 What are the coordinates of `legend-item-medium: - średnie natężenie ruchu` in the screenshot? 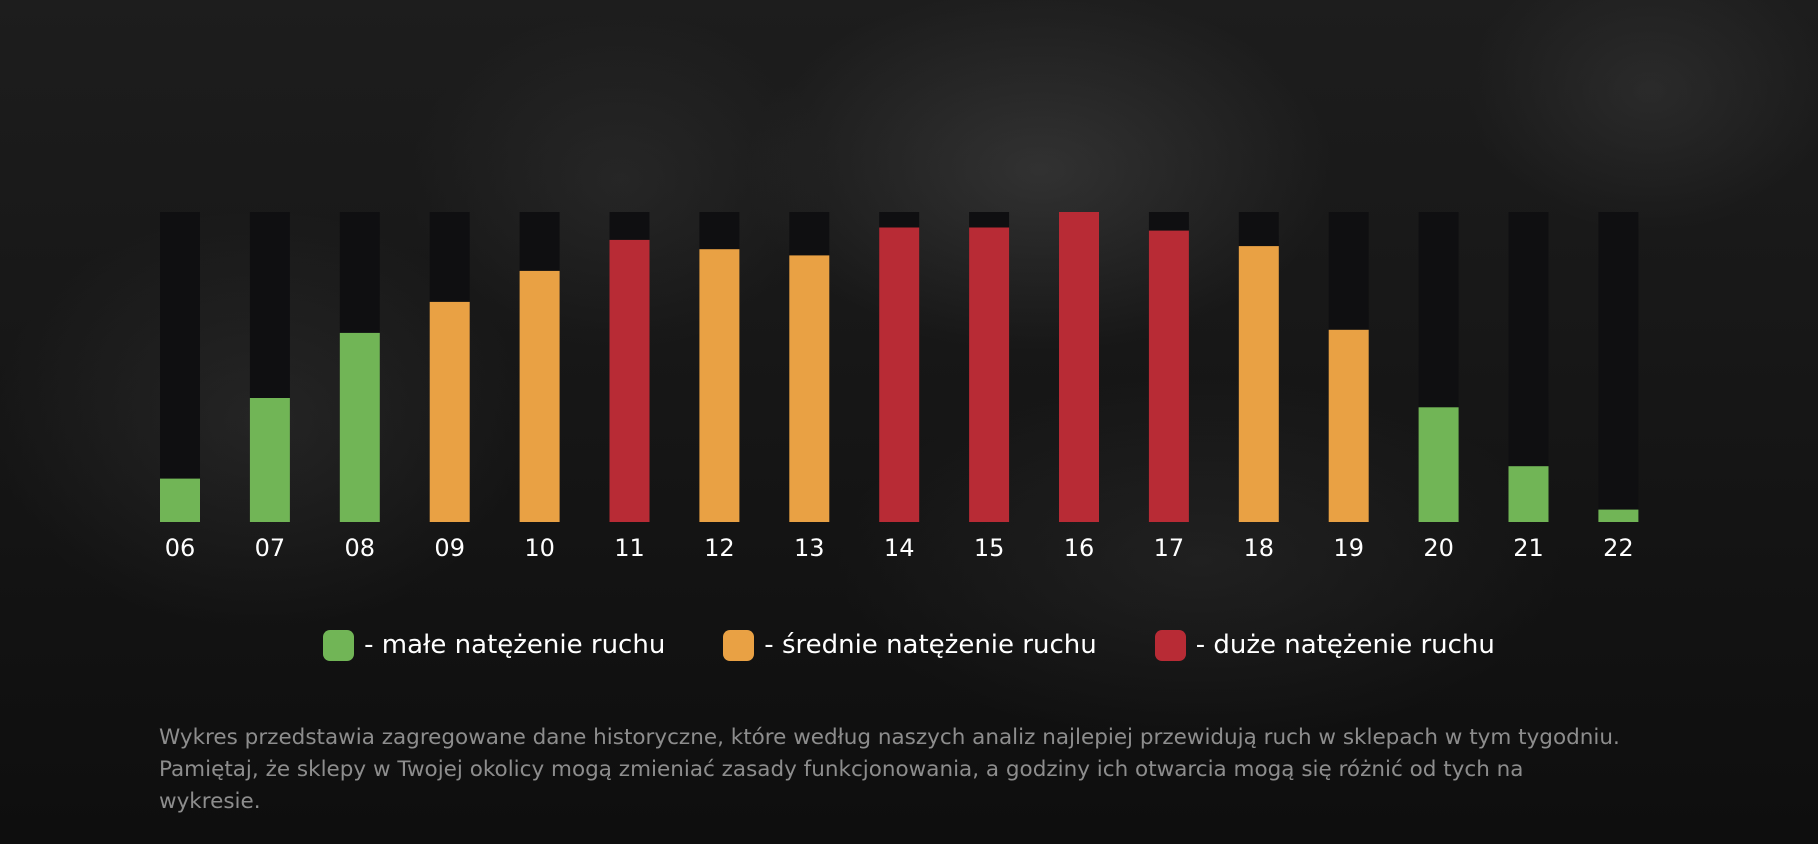 It's located at (910, 645).